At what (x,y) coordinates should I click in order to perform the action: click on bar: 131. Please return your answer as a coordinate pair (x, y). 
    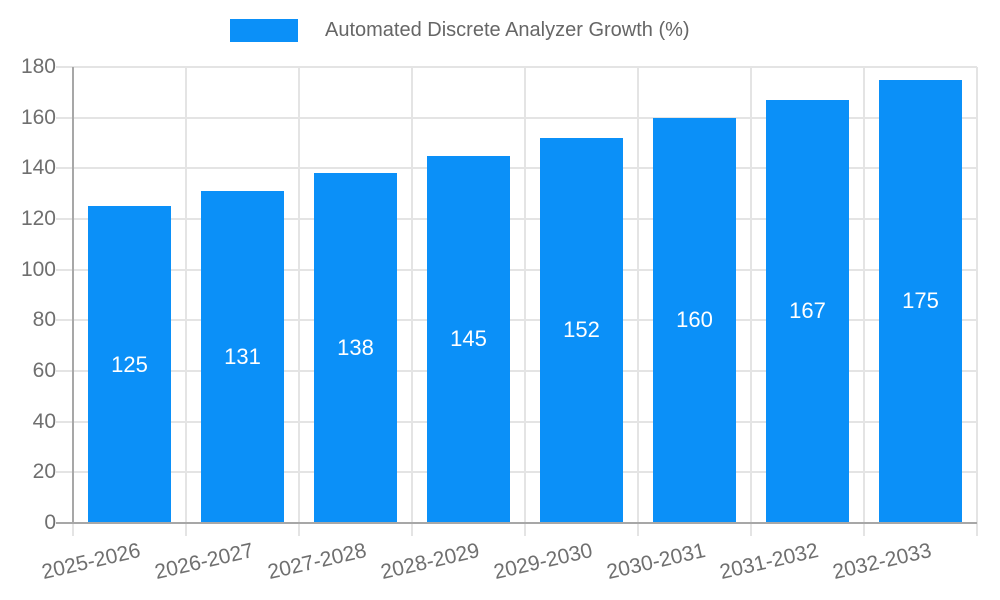
    Looking at the image, I should click on (242, 357).